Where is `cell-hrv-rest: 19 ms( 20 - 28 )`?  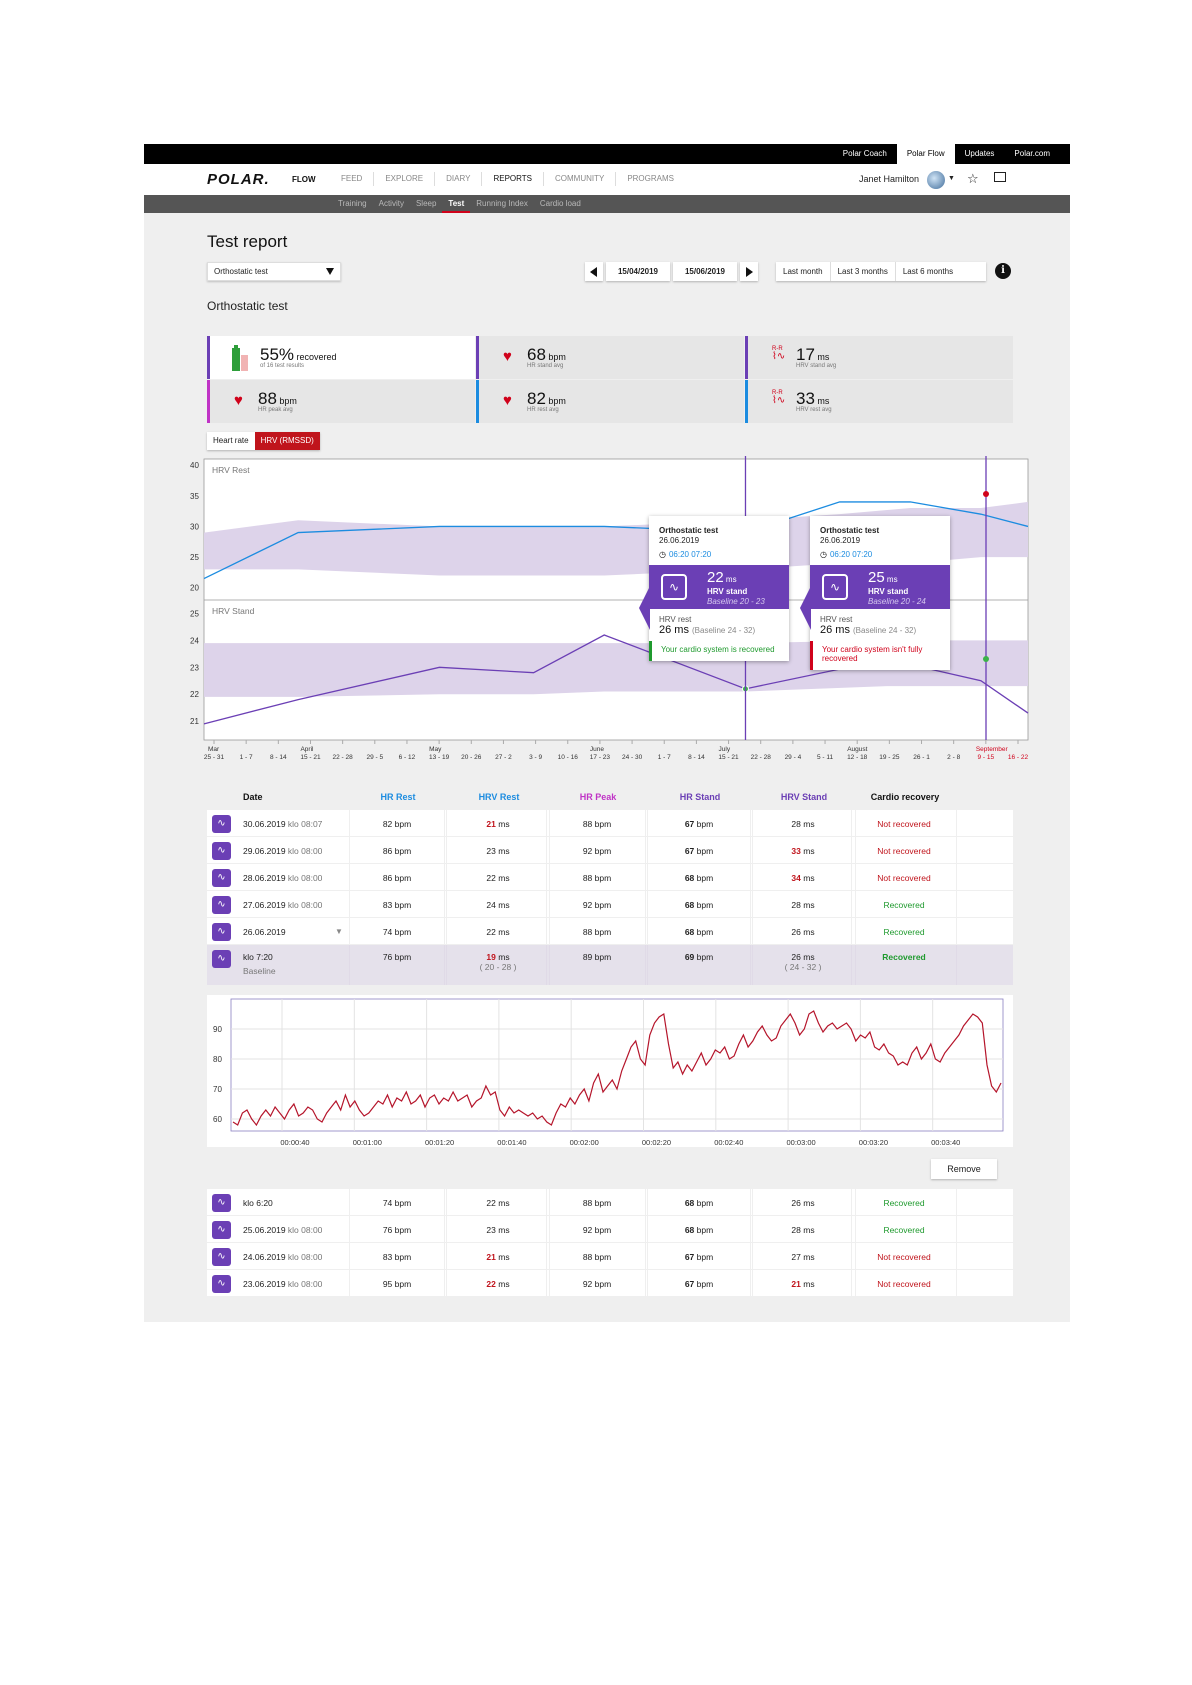 cell-hrv-rest: 19 ms( 20 - 28 ) is located at coordinates (498, 965).